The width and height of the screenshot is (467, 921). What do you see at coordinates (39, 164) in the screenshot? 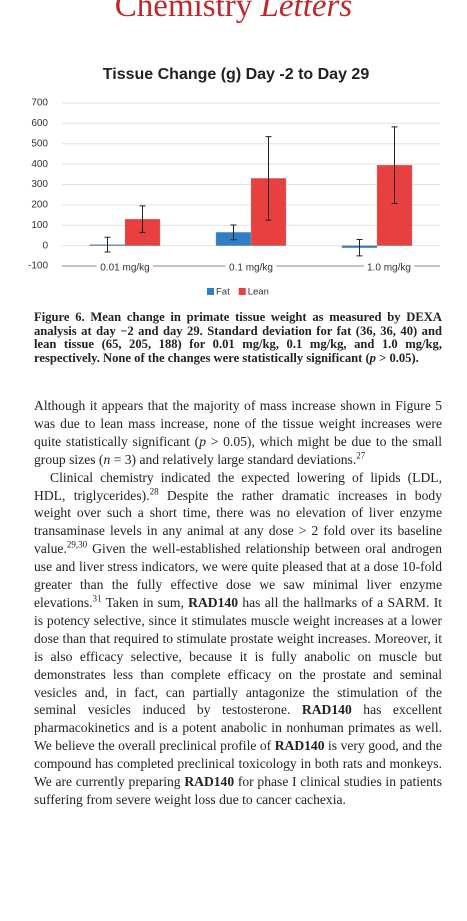
I see `y-tick-label: 400` at bounding box center [39, 164].